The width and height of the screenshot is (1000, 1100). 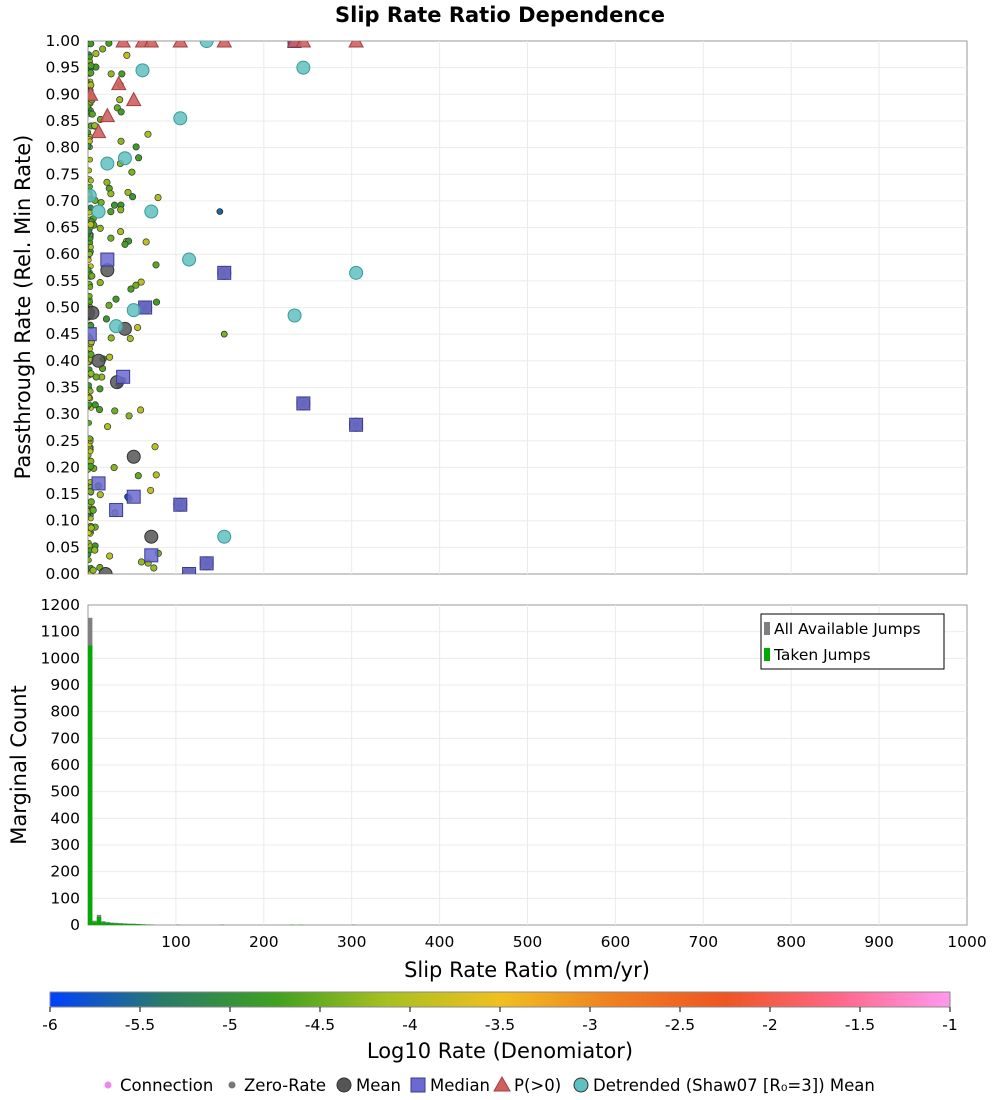 What do you see at coordinates (460, 1085) in the screenshot?
I see `legend-label: Median` at bounding box center [460, 1085].